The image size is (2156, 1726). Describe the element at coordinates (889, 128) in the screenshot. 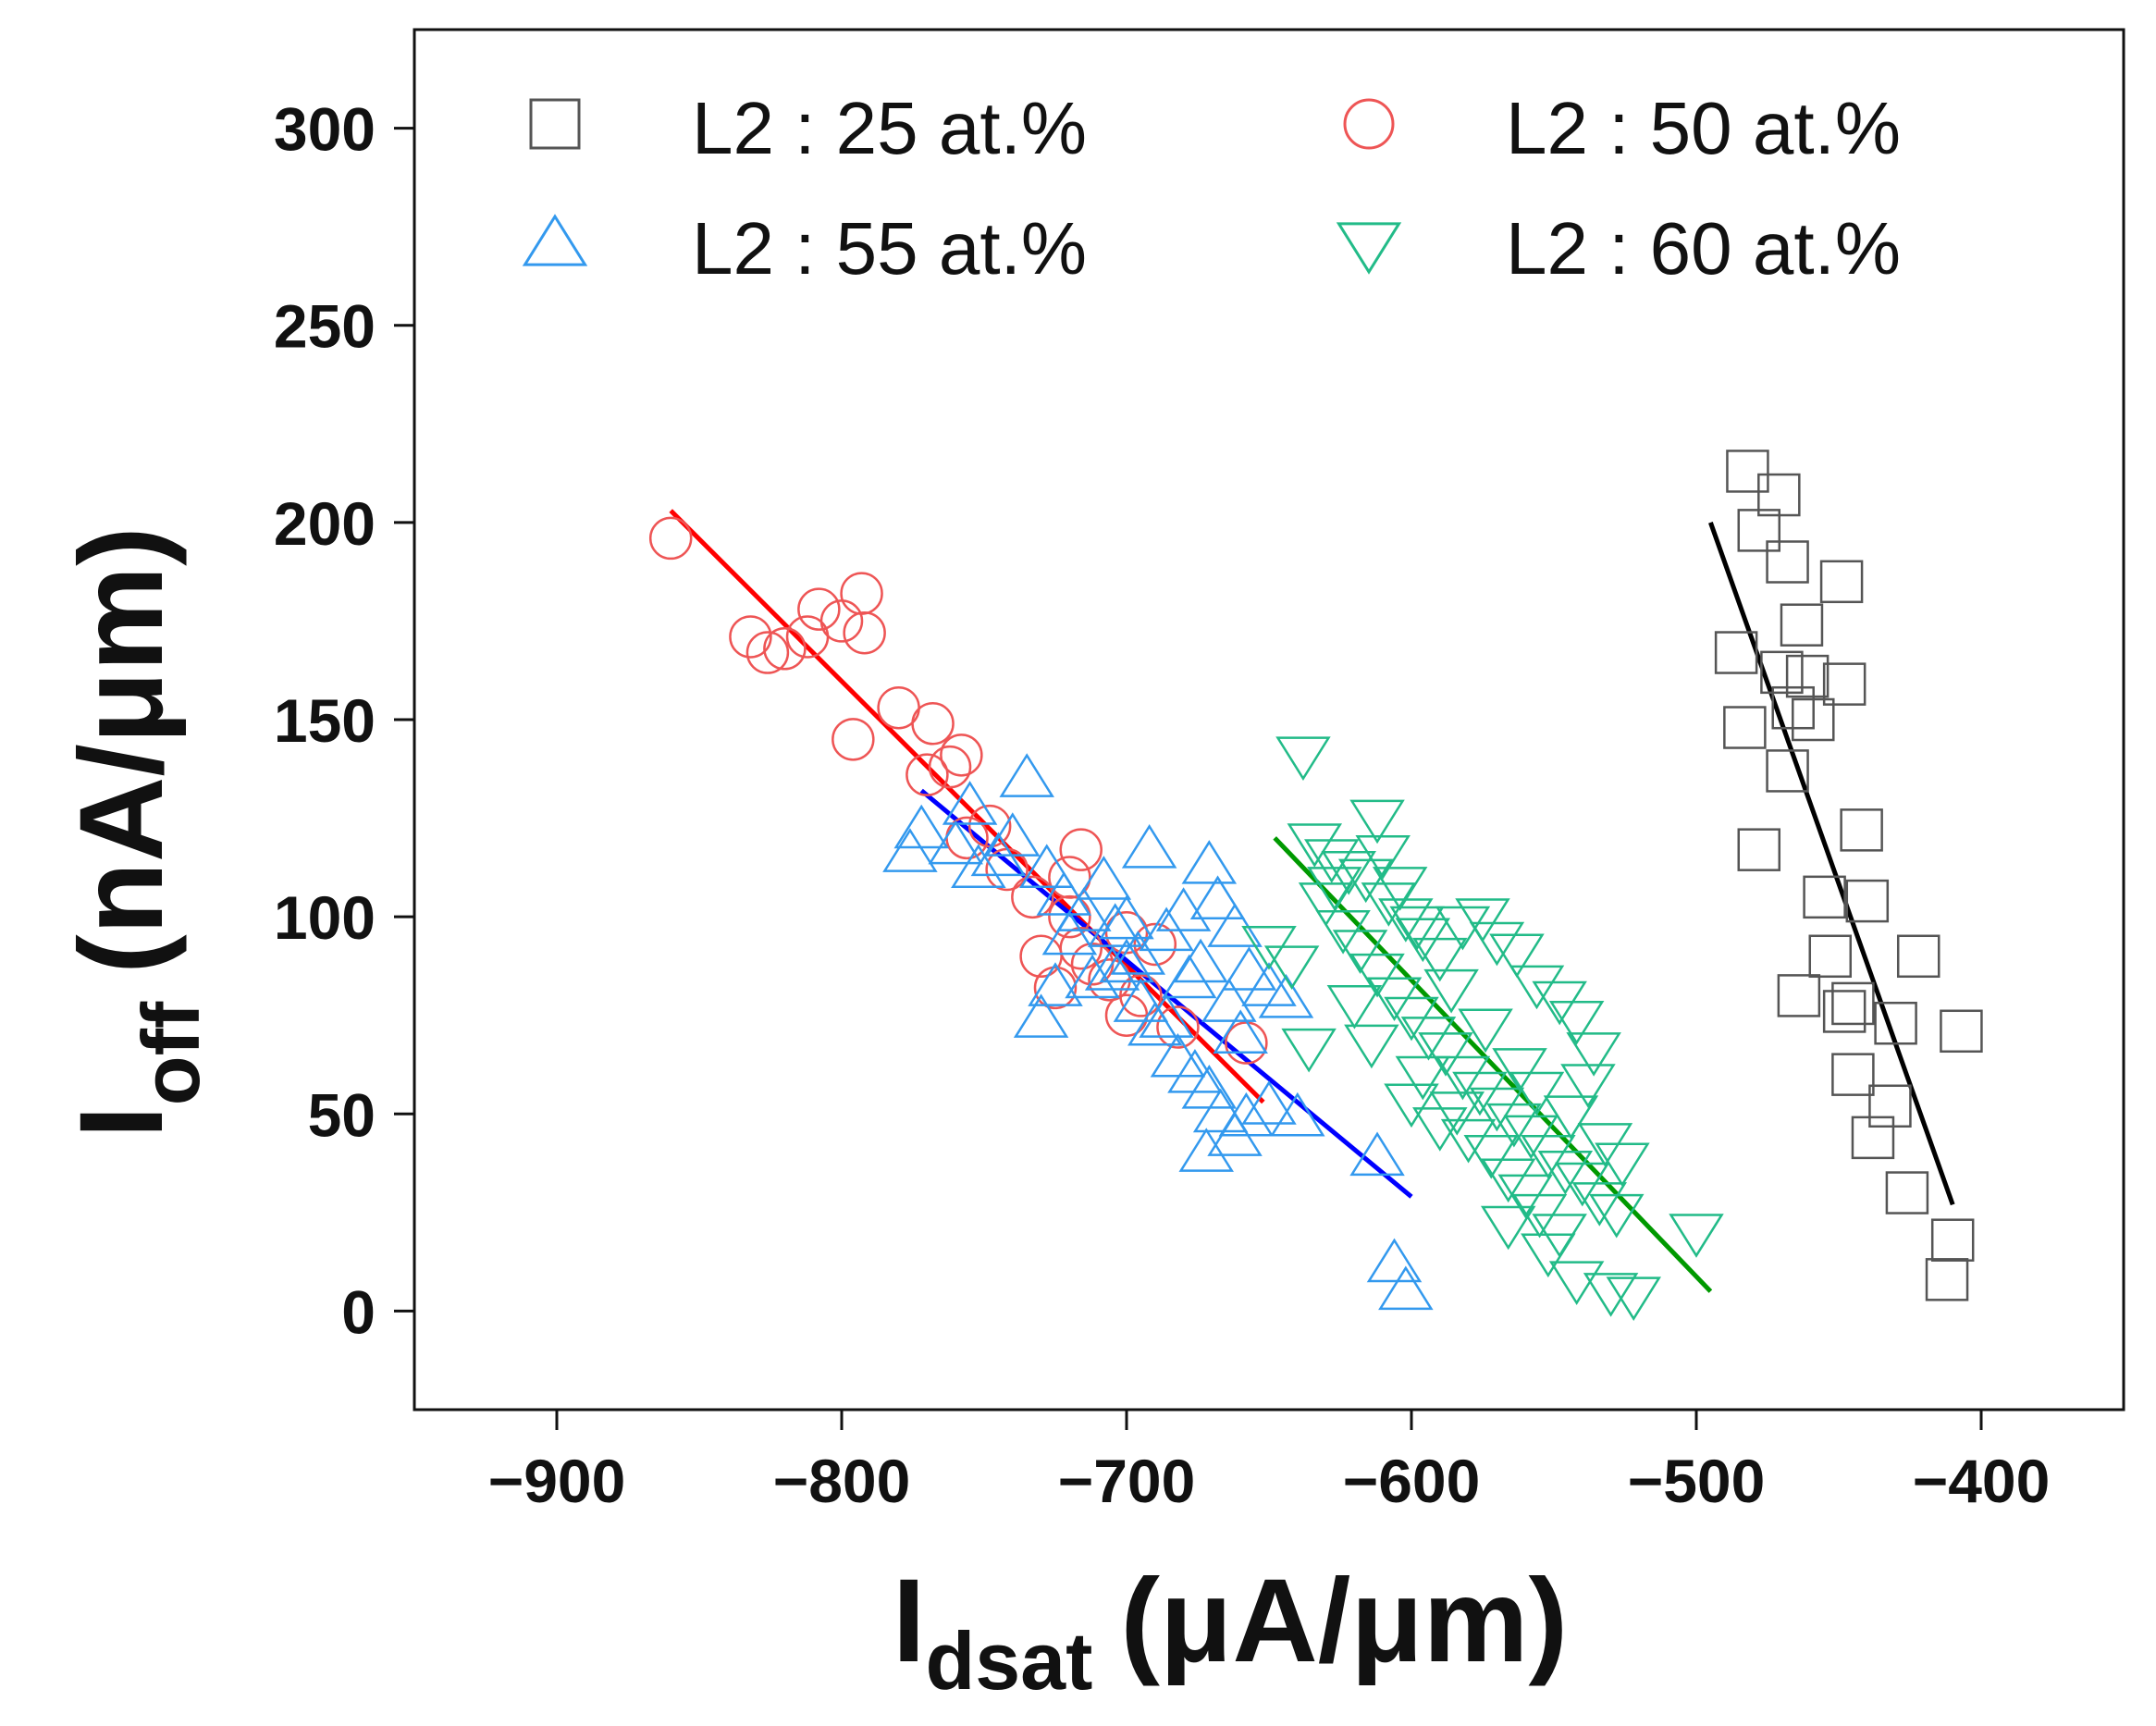

I see `legend-label: L2 : 25 at.%` at that location.